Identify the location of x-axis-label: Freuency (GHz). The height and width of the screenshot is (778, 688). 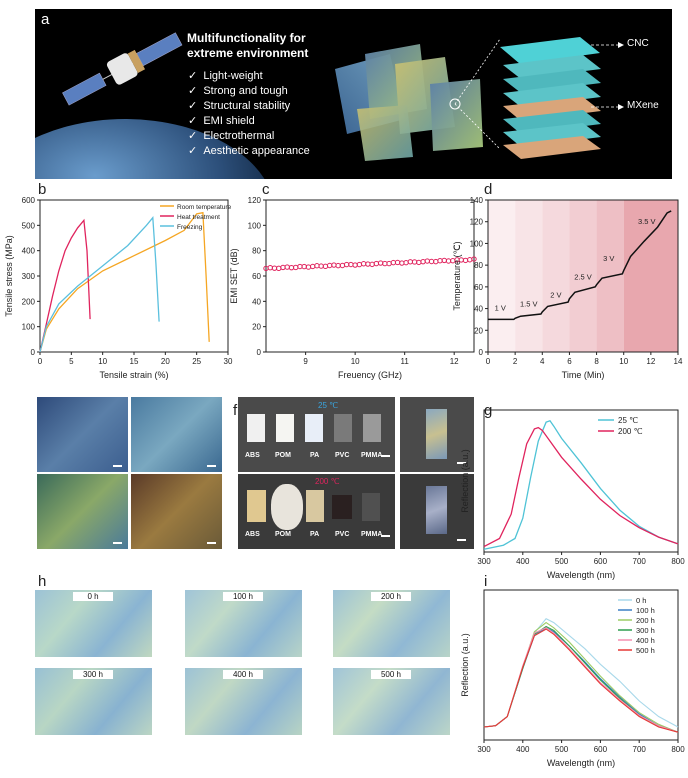
(370, 375).